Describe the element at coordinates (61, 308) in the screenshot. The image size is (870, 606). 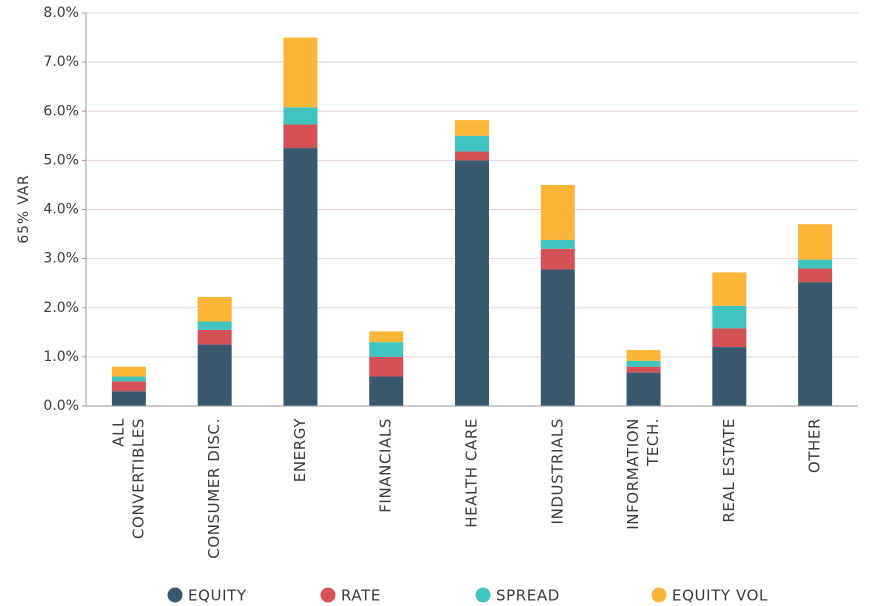
I see `y-tick-label: 2.0%` at that location.